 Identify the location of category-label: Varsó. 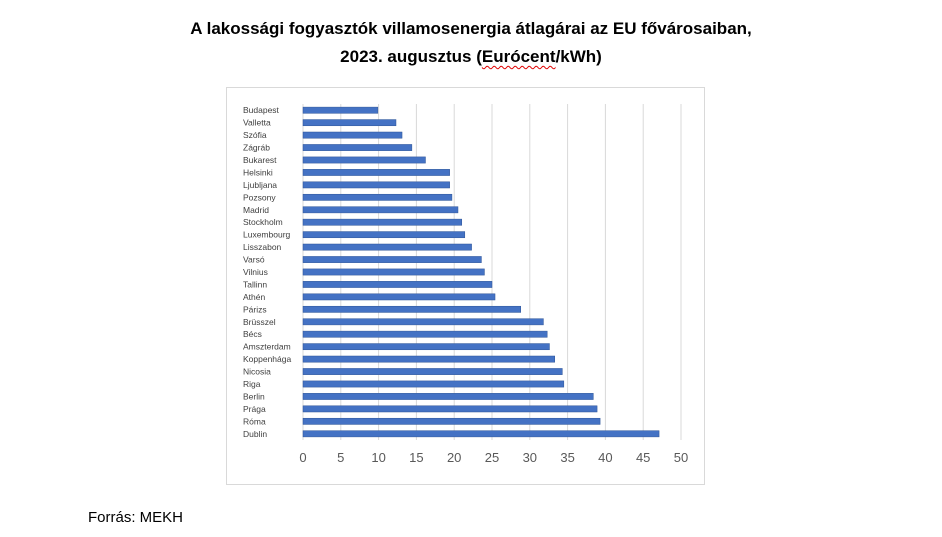
(254, 260).